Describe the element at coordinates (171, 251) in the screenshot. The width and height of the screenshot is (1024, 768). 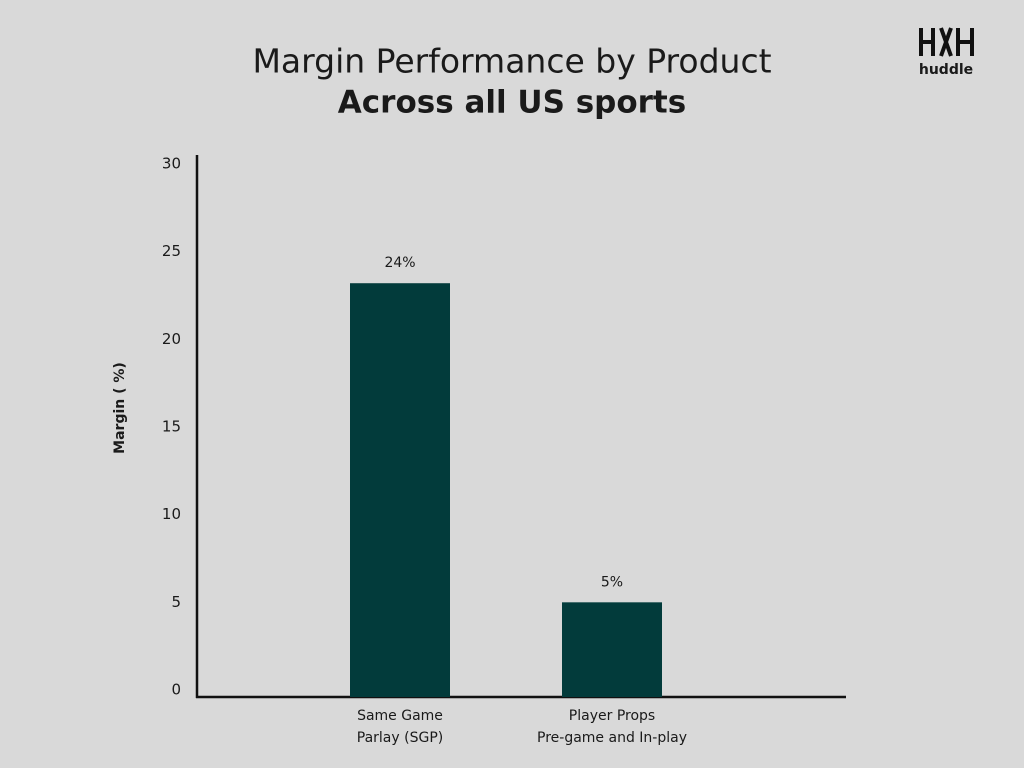
I see `y-tick-label: 25` at that location.